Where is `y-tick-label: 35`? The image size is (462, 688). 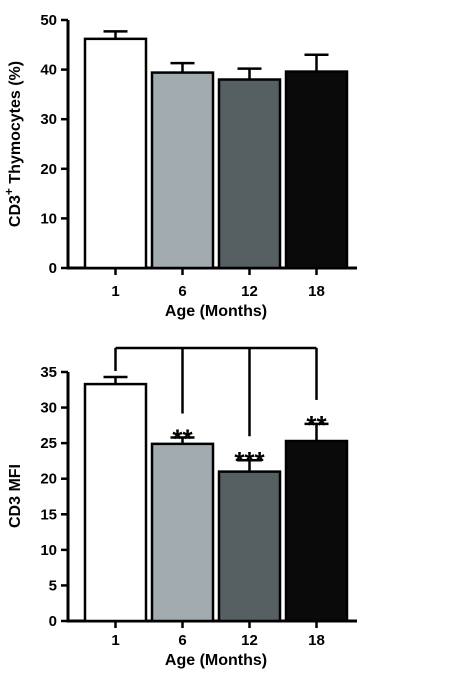
y-tick-label: 35 is located at coordinates (48, 372).